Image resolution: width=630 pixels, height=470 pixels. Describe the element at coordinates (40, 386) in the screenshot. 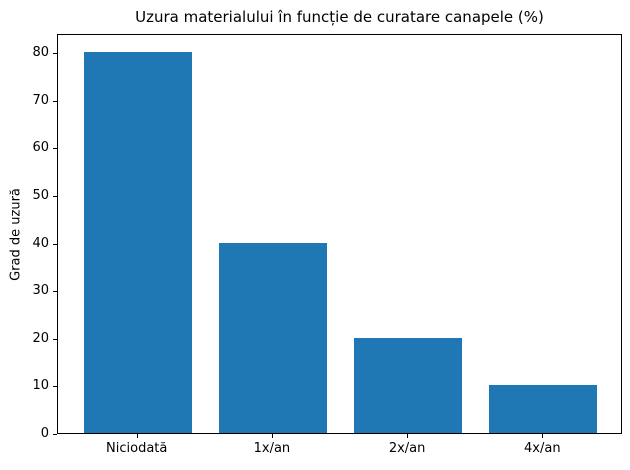

I see `y-tick-label: 10` at that location.